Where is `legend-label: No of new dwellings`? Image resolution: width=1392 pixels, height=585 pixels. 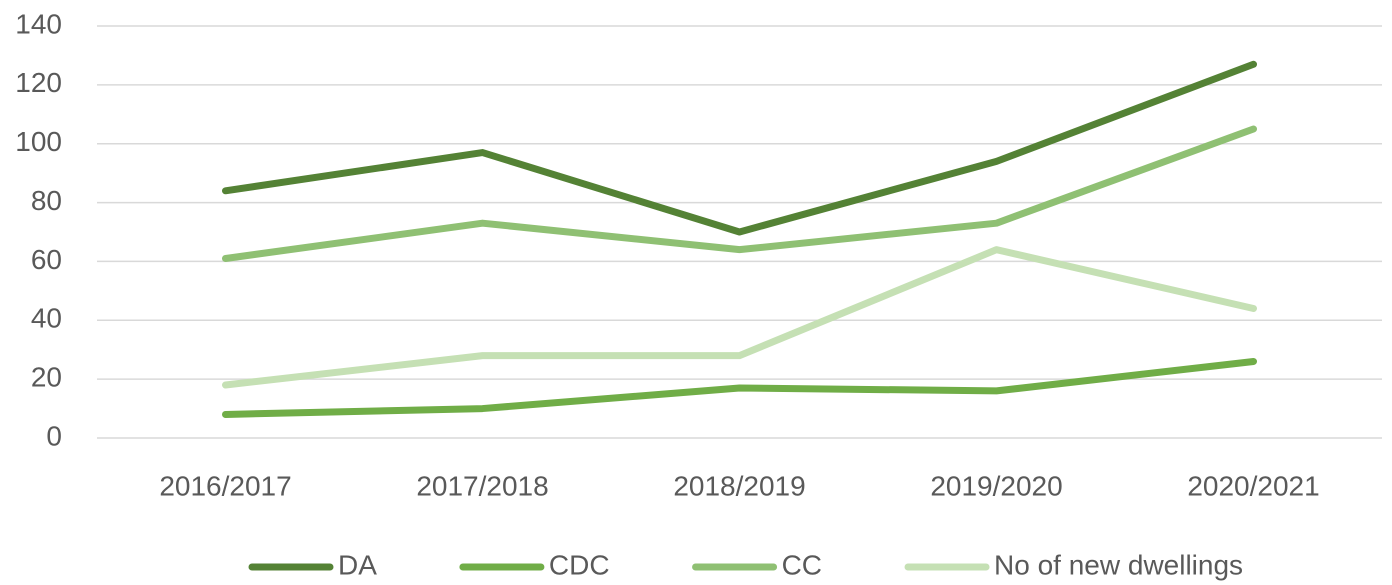
legend-label: No of new dwellings is located at coordinates (1118, 564).